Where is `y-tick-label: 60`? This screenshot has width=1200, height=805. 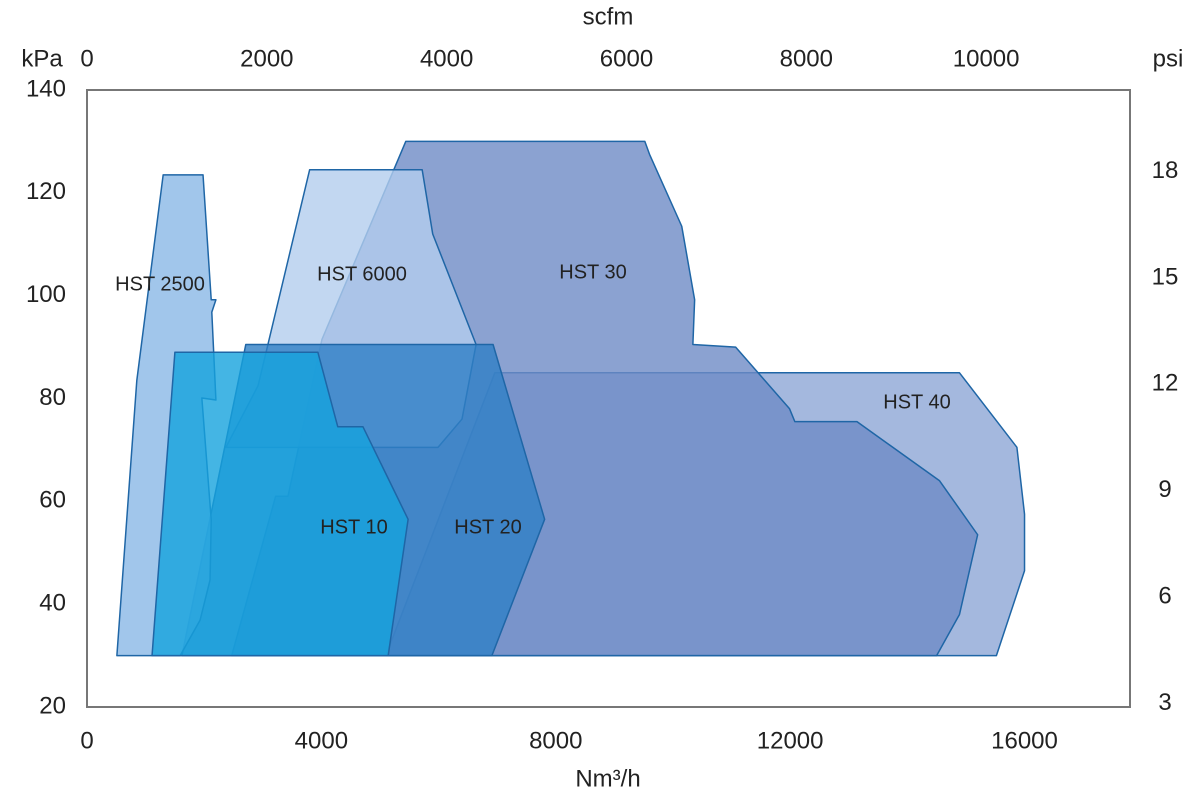
y-tick-label: 60 is located at coordinates (52, 500).